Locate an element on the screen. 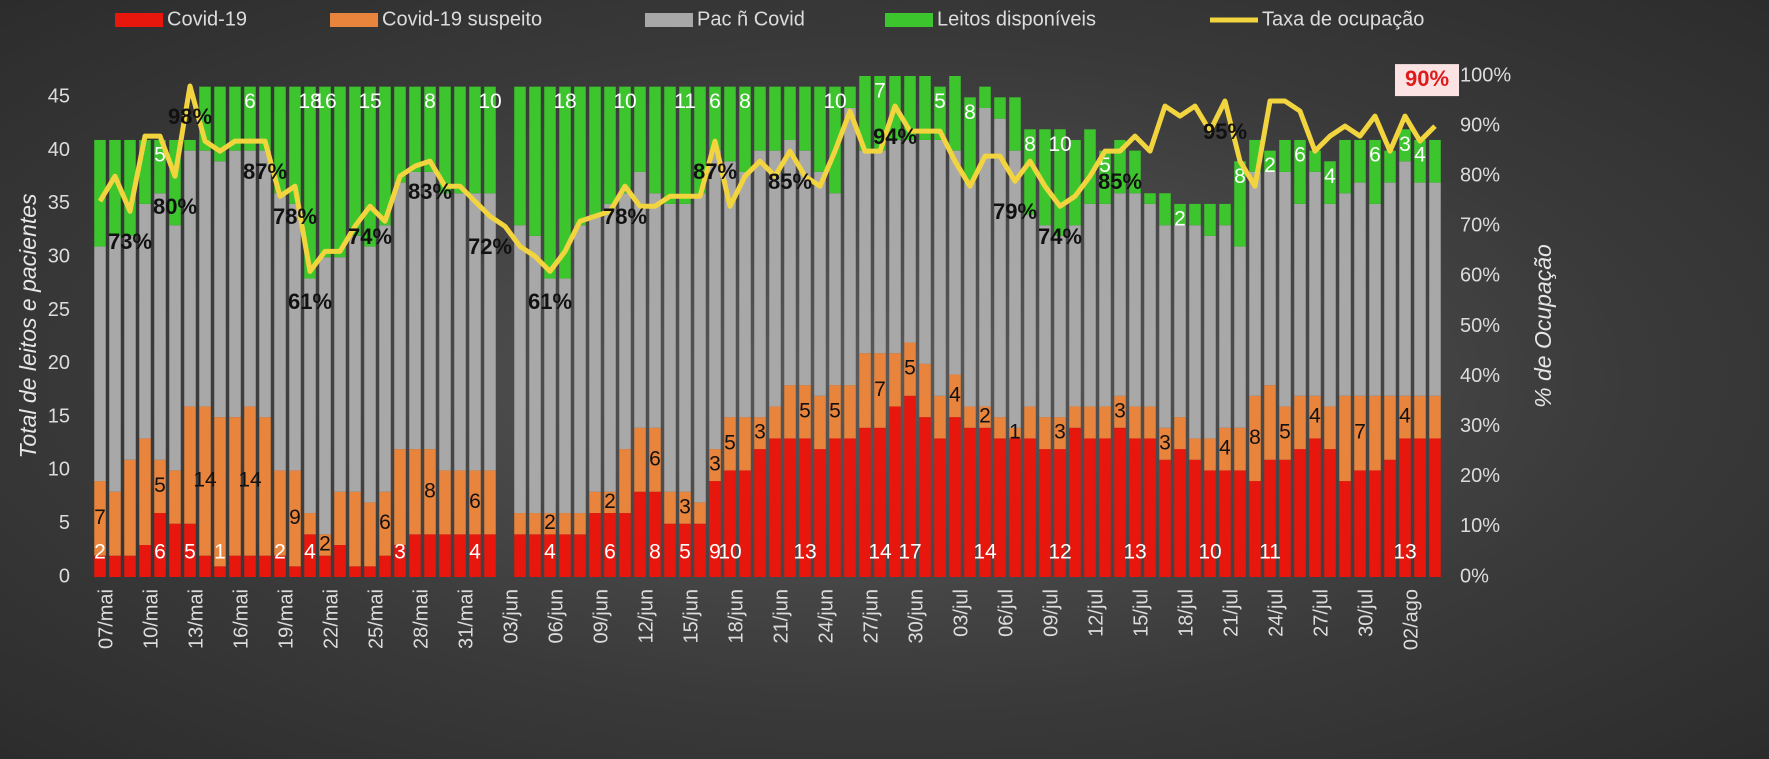  data-label: 18 is located at coordinates (309, 101).